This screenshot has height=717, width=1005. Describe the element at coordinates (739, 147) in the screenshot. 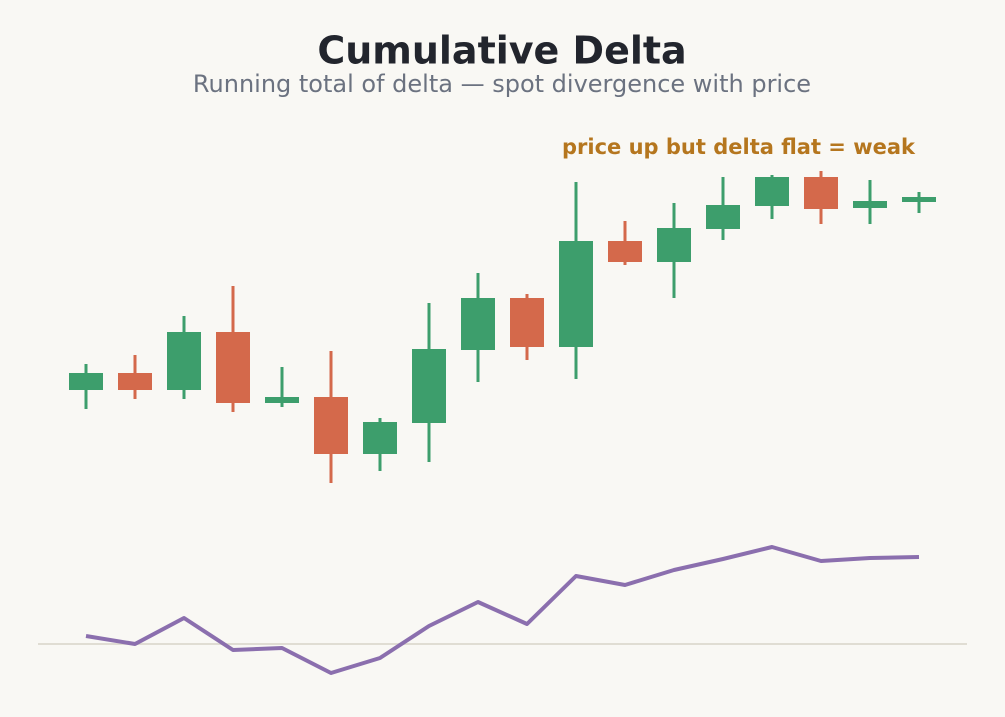

I see `annotation: price up but delta flat = weak` at that location.